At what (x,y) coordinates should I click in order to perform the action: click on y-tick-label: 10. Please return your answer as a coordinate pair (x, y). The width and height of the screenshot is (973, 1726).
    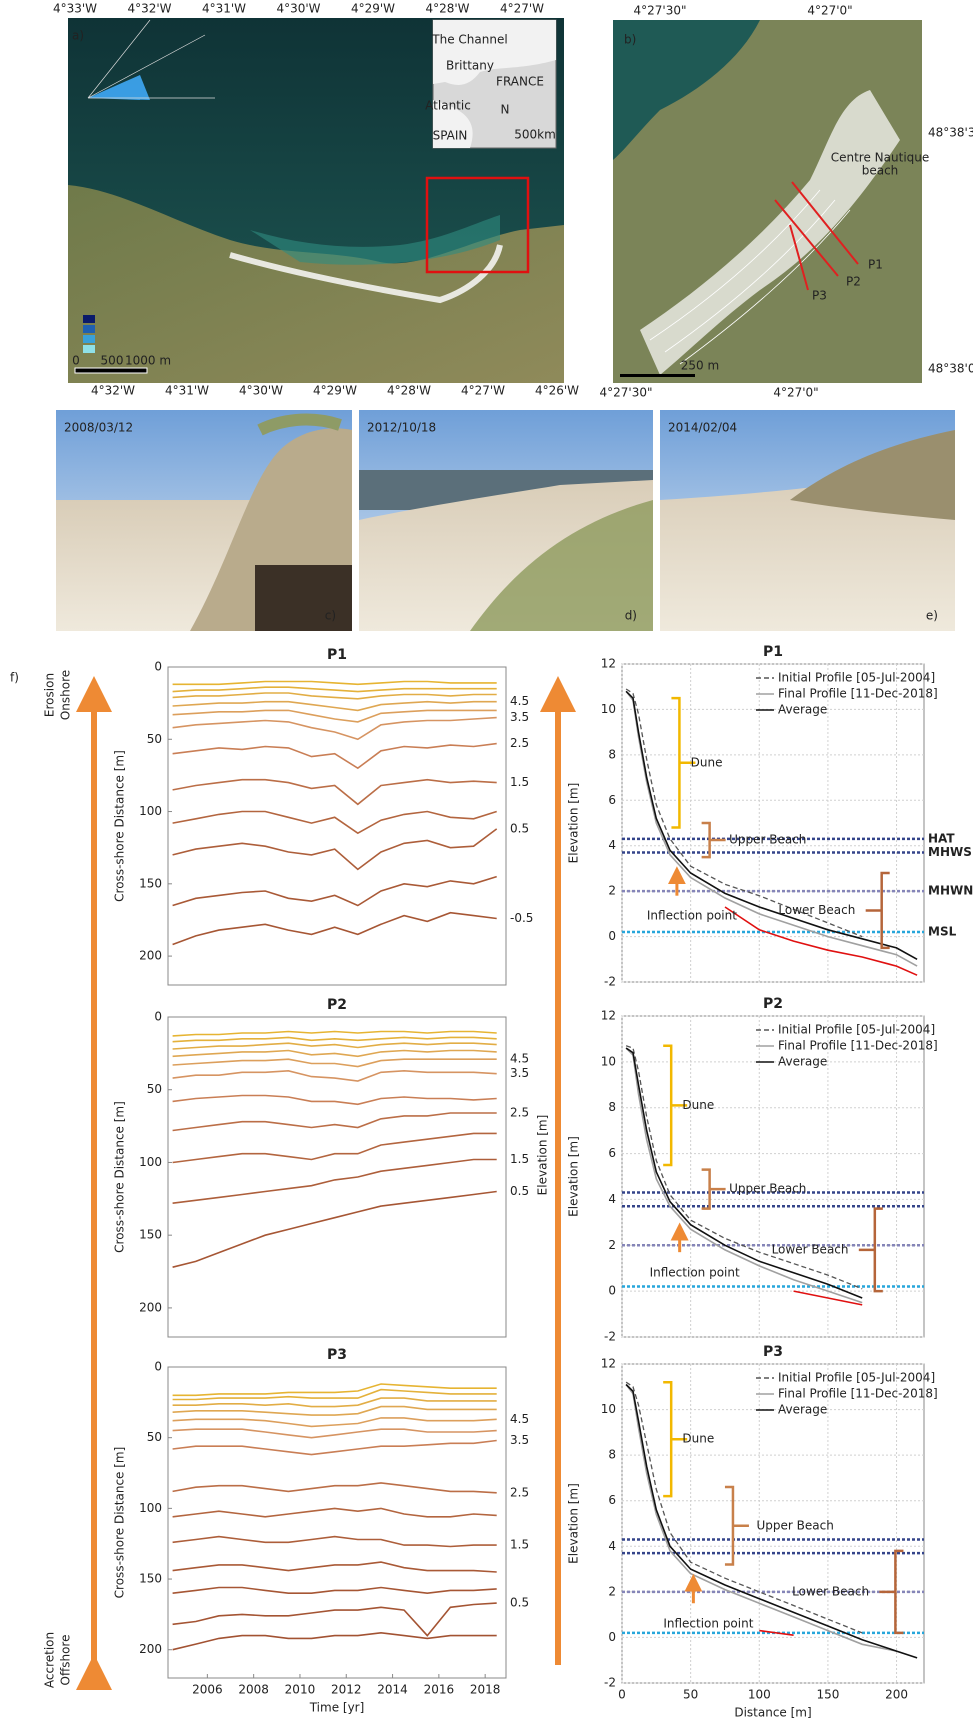
    Looking at the image, I should click on (608, 1061).